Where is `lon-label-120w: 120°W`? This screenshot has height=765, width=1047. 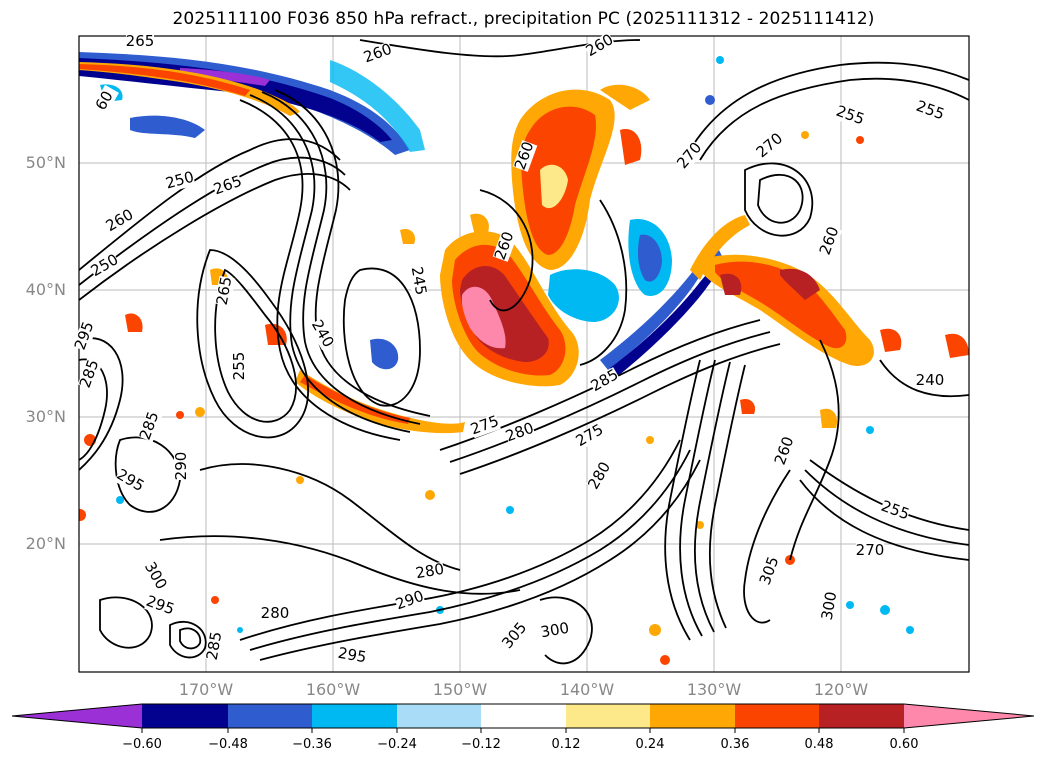
lon-label-120w: 120°W is located at coordinates (841, 689).